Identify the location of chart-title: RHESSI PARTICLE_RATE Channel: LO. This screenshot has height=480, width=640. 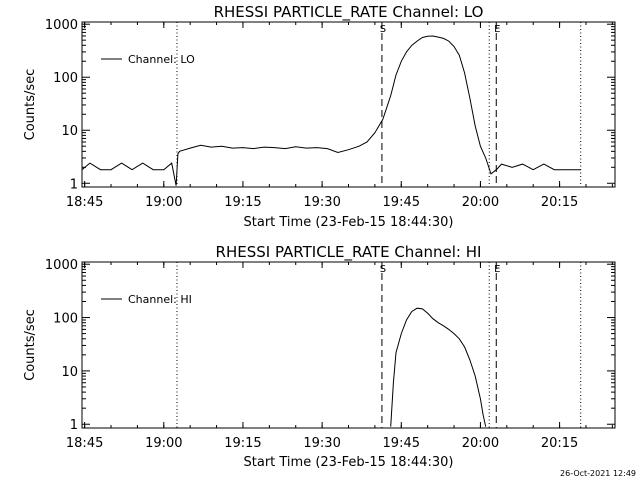
(349, 12).